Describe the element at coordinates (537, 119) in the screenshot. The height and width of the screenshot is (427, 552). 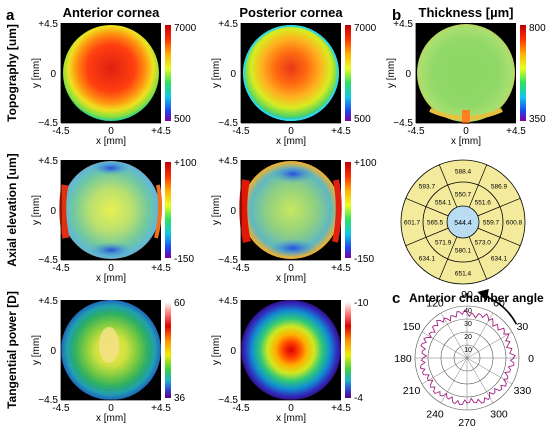
I see `cb-thick-min: 350` at that location.